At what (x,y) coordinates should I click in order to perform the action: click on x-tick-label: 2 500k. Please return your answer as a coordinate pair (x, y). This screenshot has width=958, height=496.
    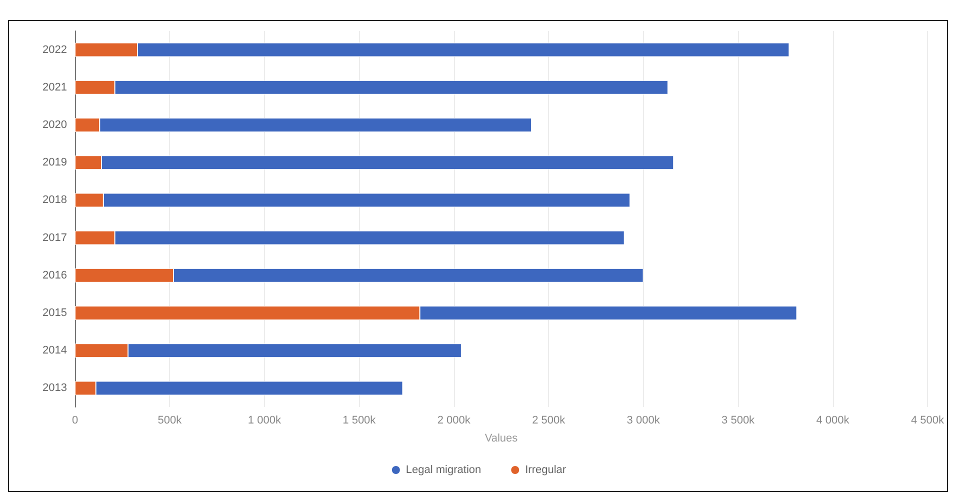
    Looking at the image, I should click on (549, 420).